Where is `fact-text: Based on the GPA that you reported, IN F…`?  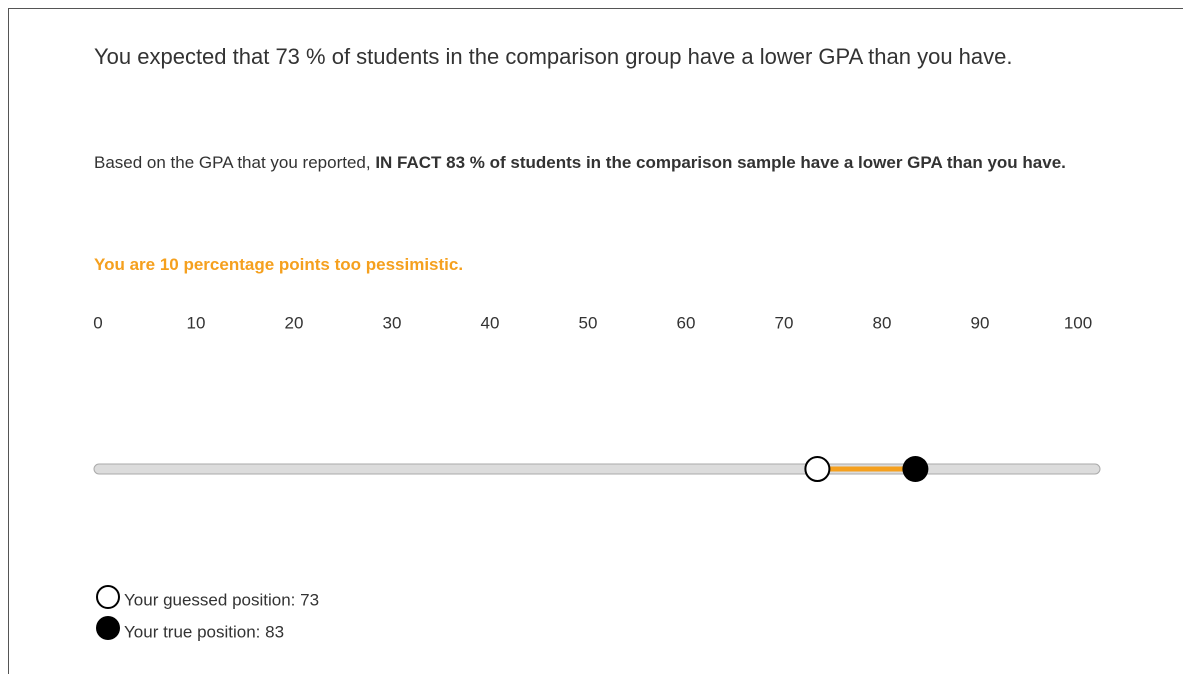
fact-text: Based on the GPA that you reported, IN F… is located at coordinates (589, 163).